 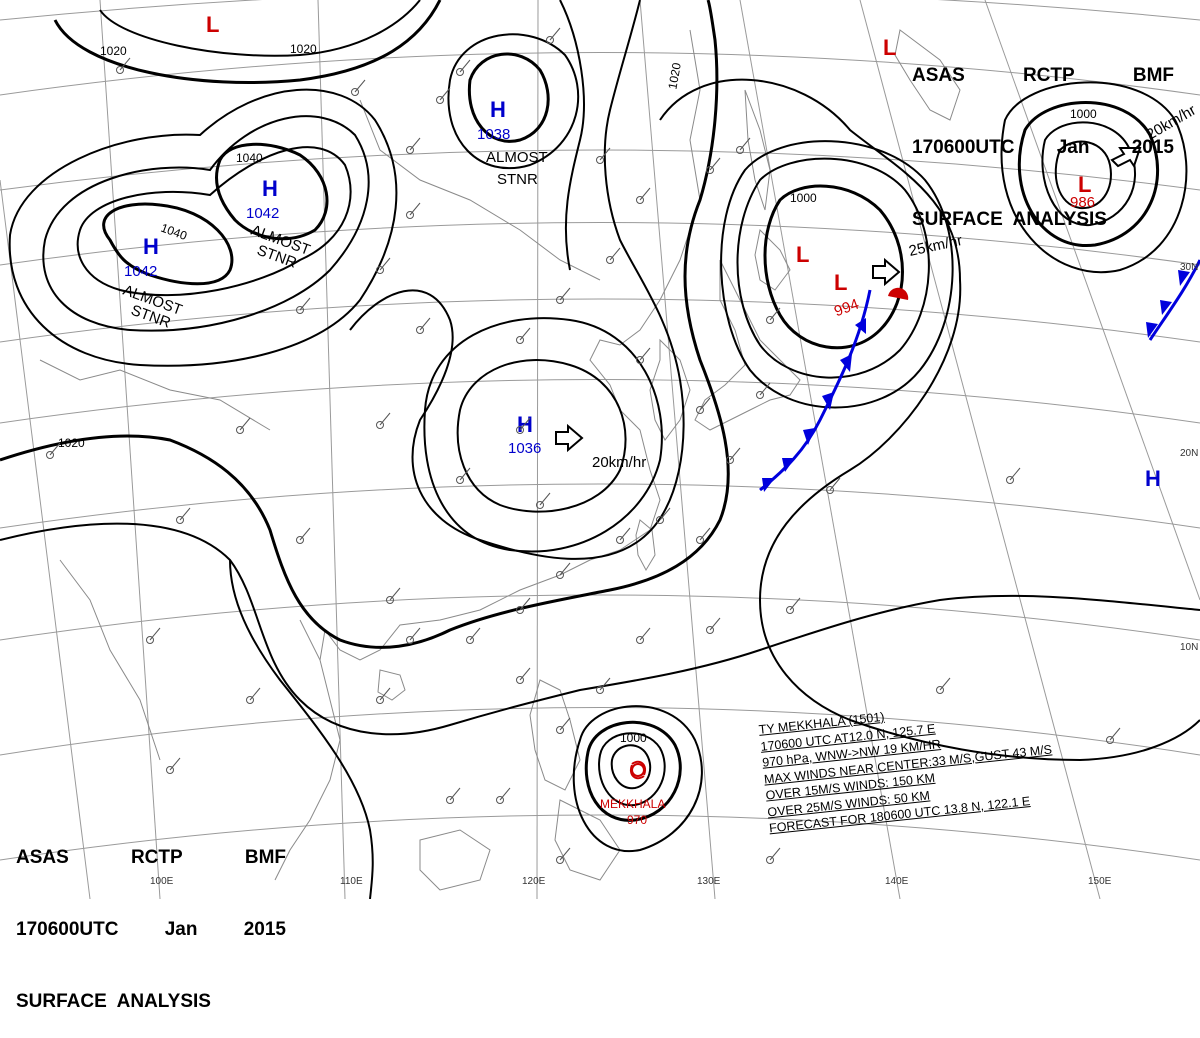 I want to click on indochina-coast, so click(x=307, y=750).